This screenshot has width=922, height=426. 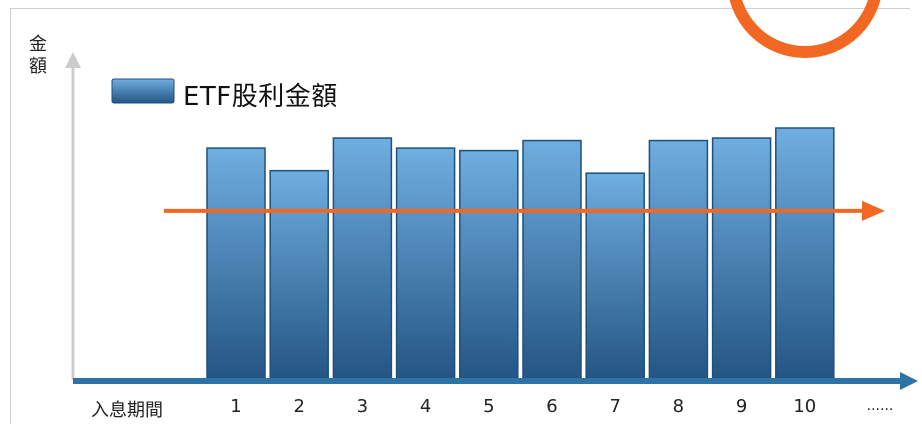 I want to click on x-tick-5: 5, so click(x=489, y=406).